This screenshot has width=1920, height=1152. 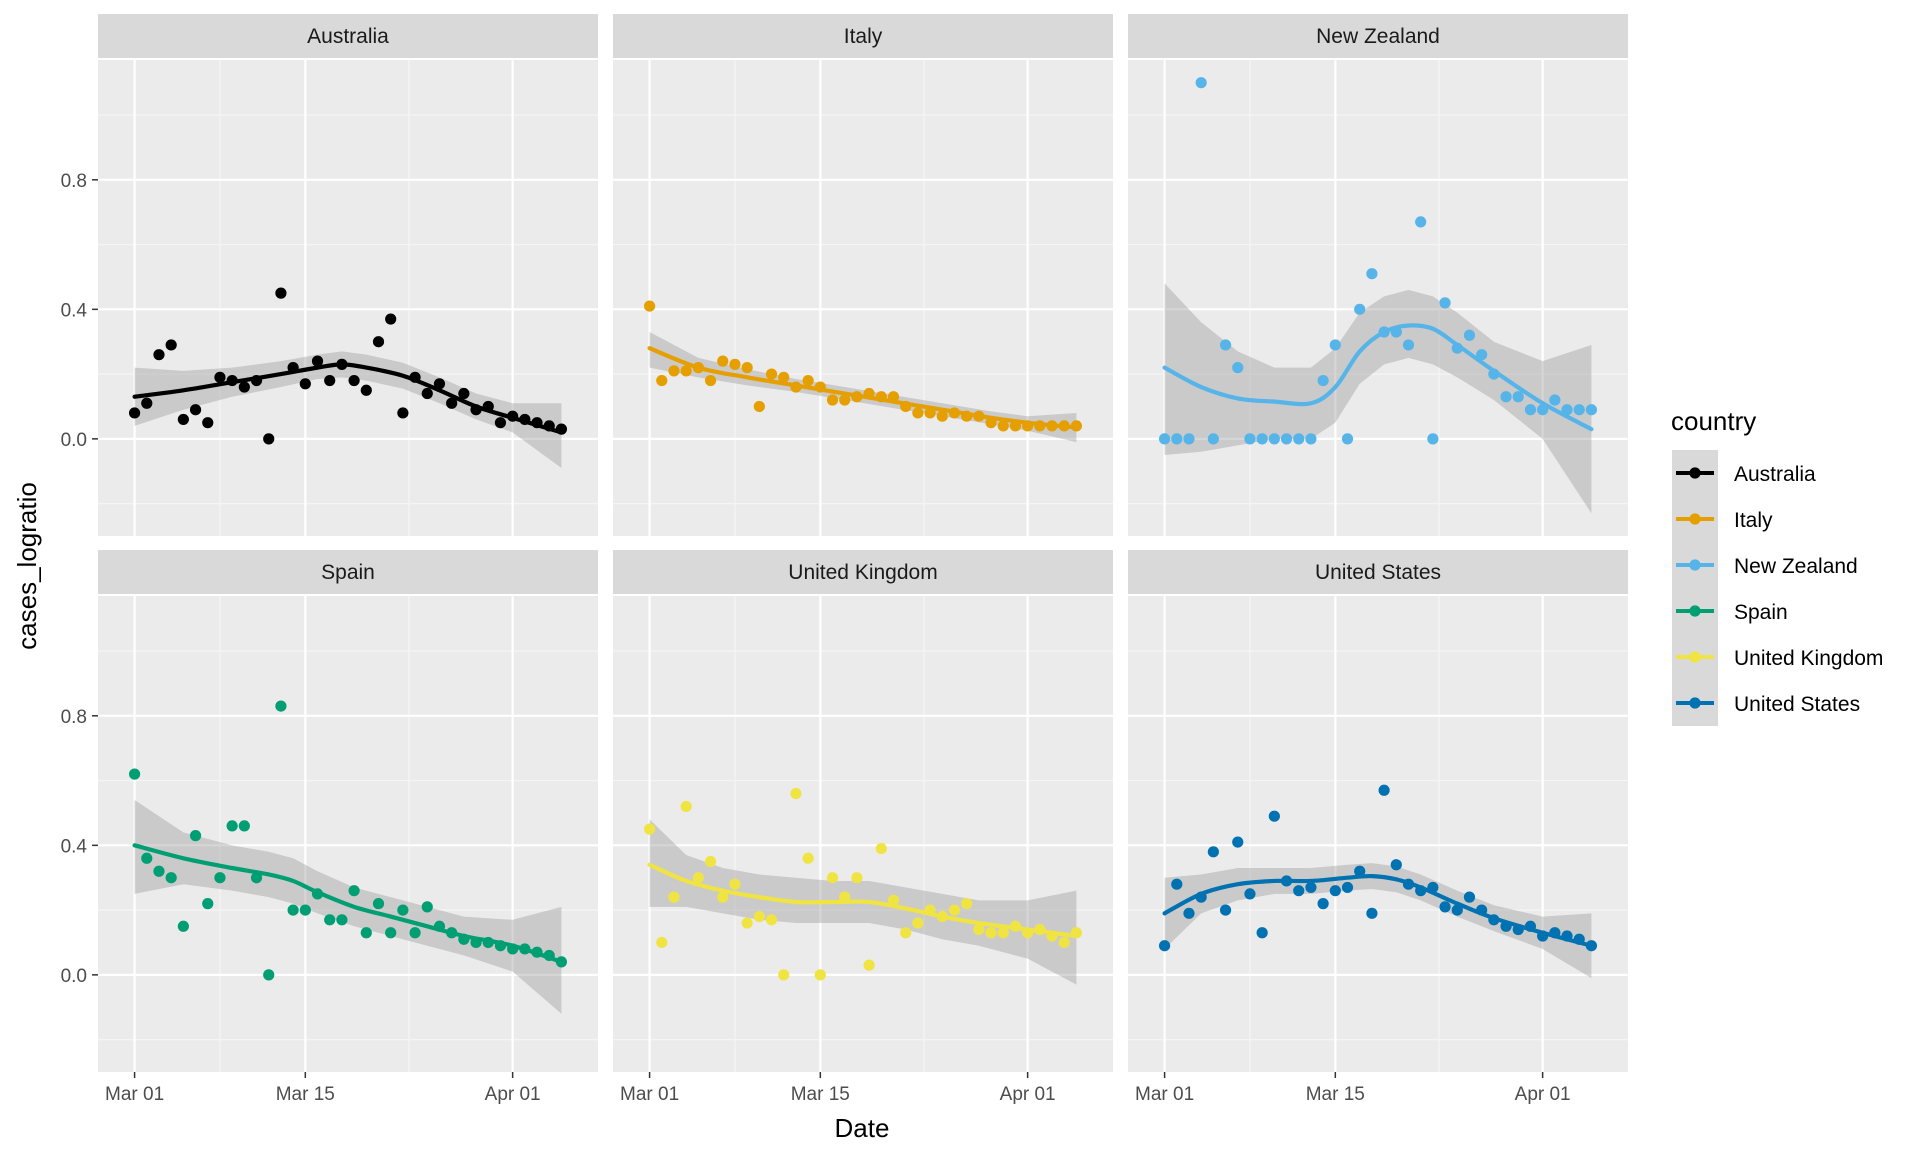 I want to click on legend-title: country, so click(x=1713, y=421).